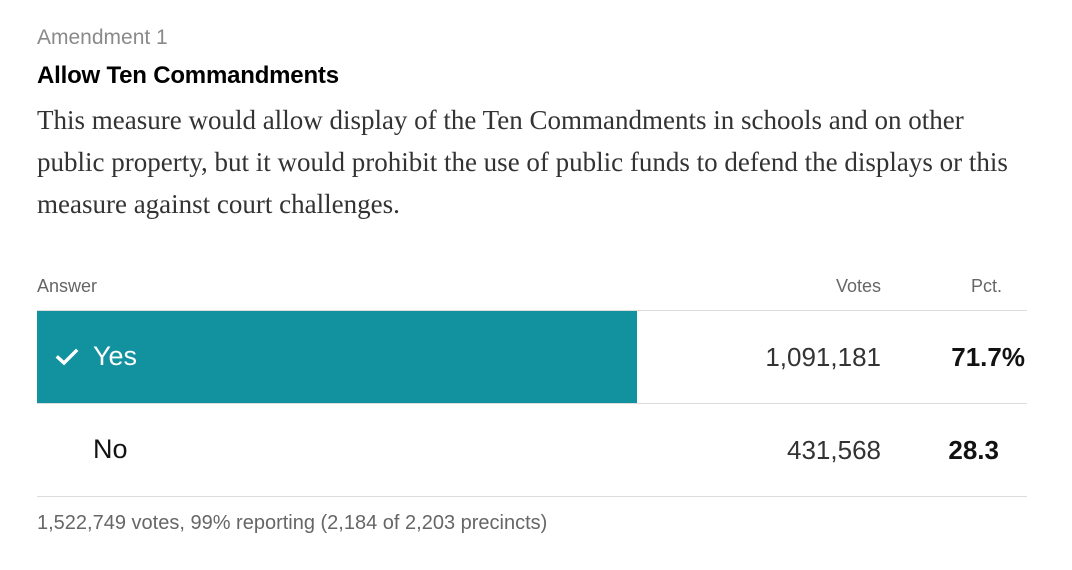  What do you see at coordinates (532, 289) in the screenshot?
I see `results-table-header: Answer Votes Pct.` at bounding box center [532, 289].